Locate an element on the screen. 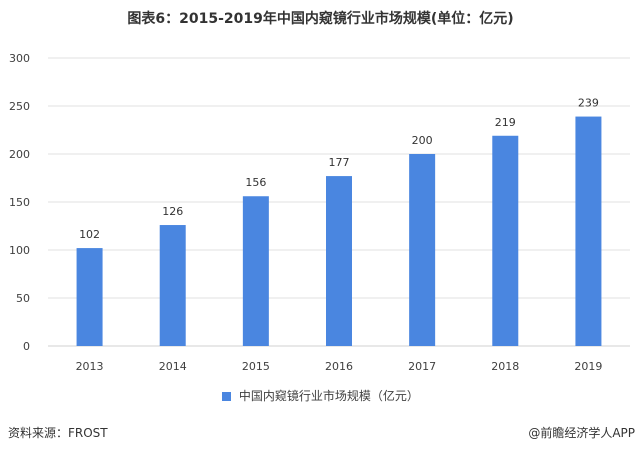  y-tick-label: 100 is located at coordinates (19, 250).